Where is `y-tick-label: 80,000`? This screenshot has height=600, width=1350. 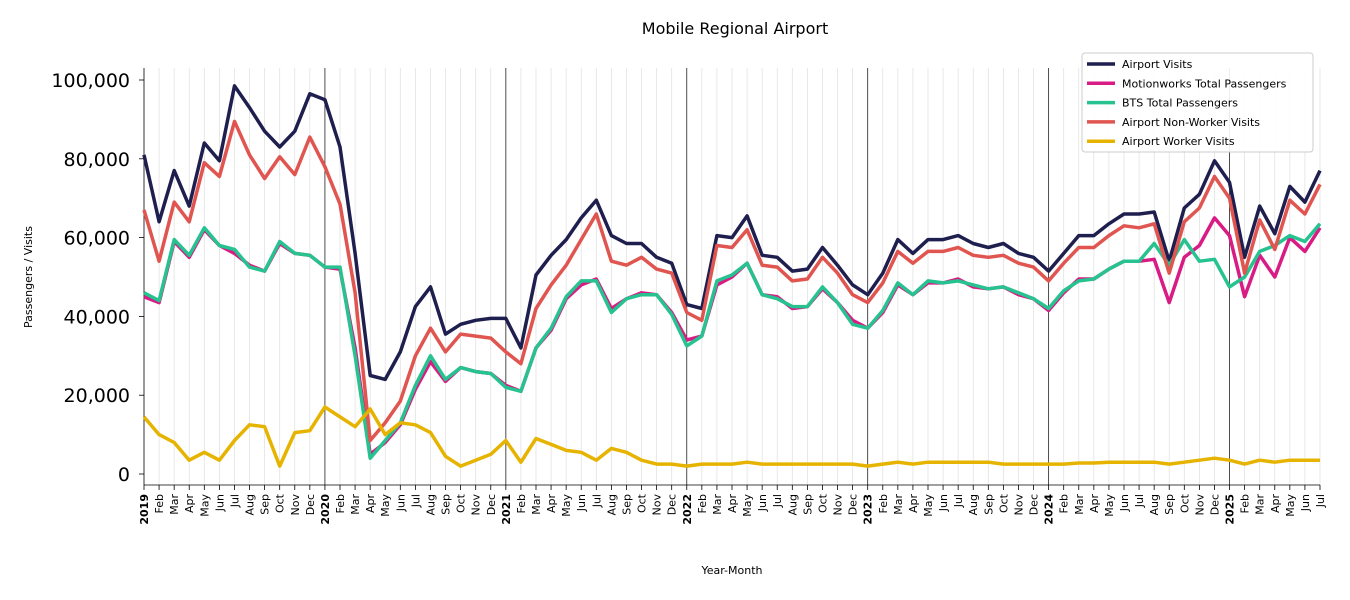
y-tick-label: 80,000 is located at coordinates (97, 160).